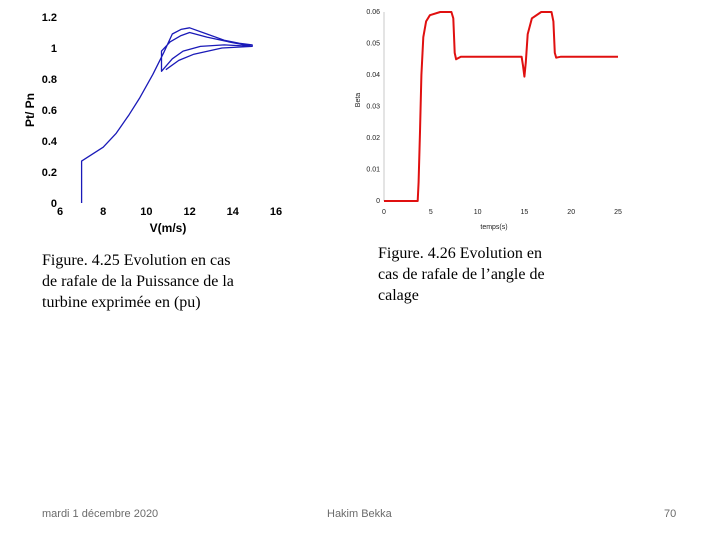  Describe the element at coordinates (461, 274) in the screenshot. I see `caption-line: cas de rafale de l’angle de` at that location.